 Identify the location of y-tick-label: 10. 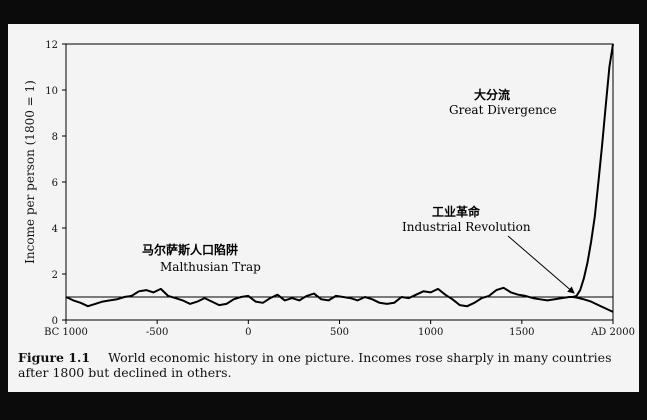
(51, 91).